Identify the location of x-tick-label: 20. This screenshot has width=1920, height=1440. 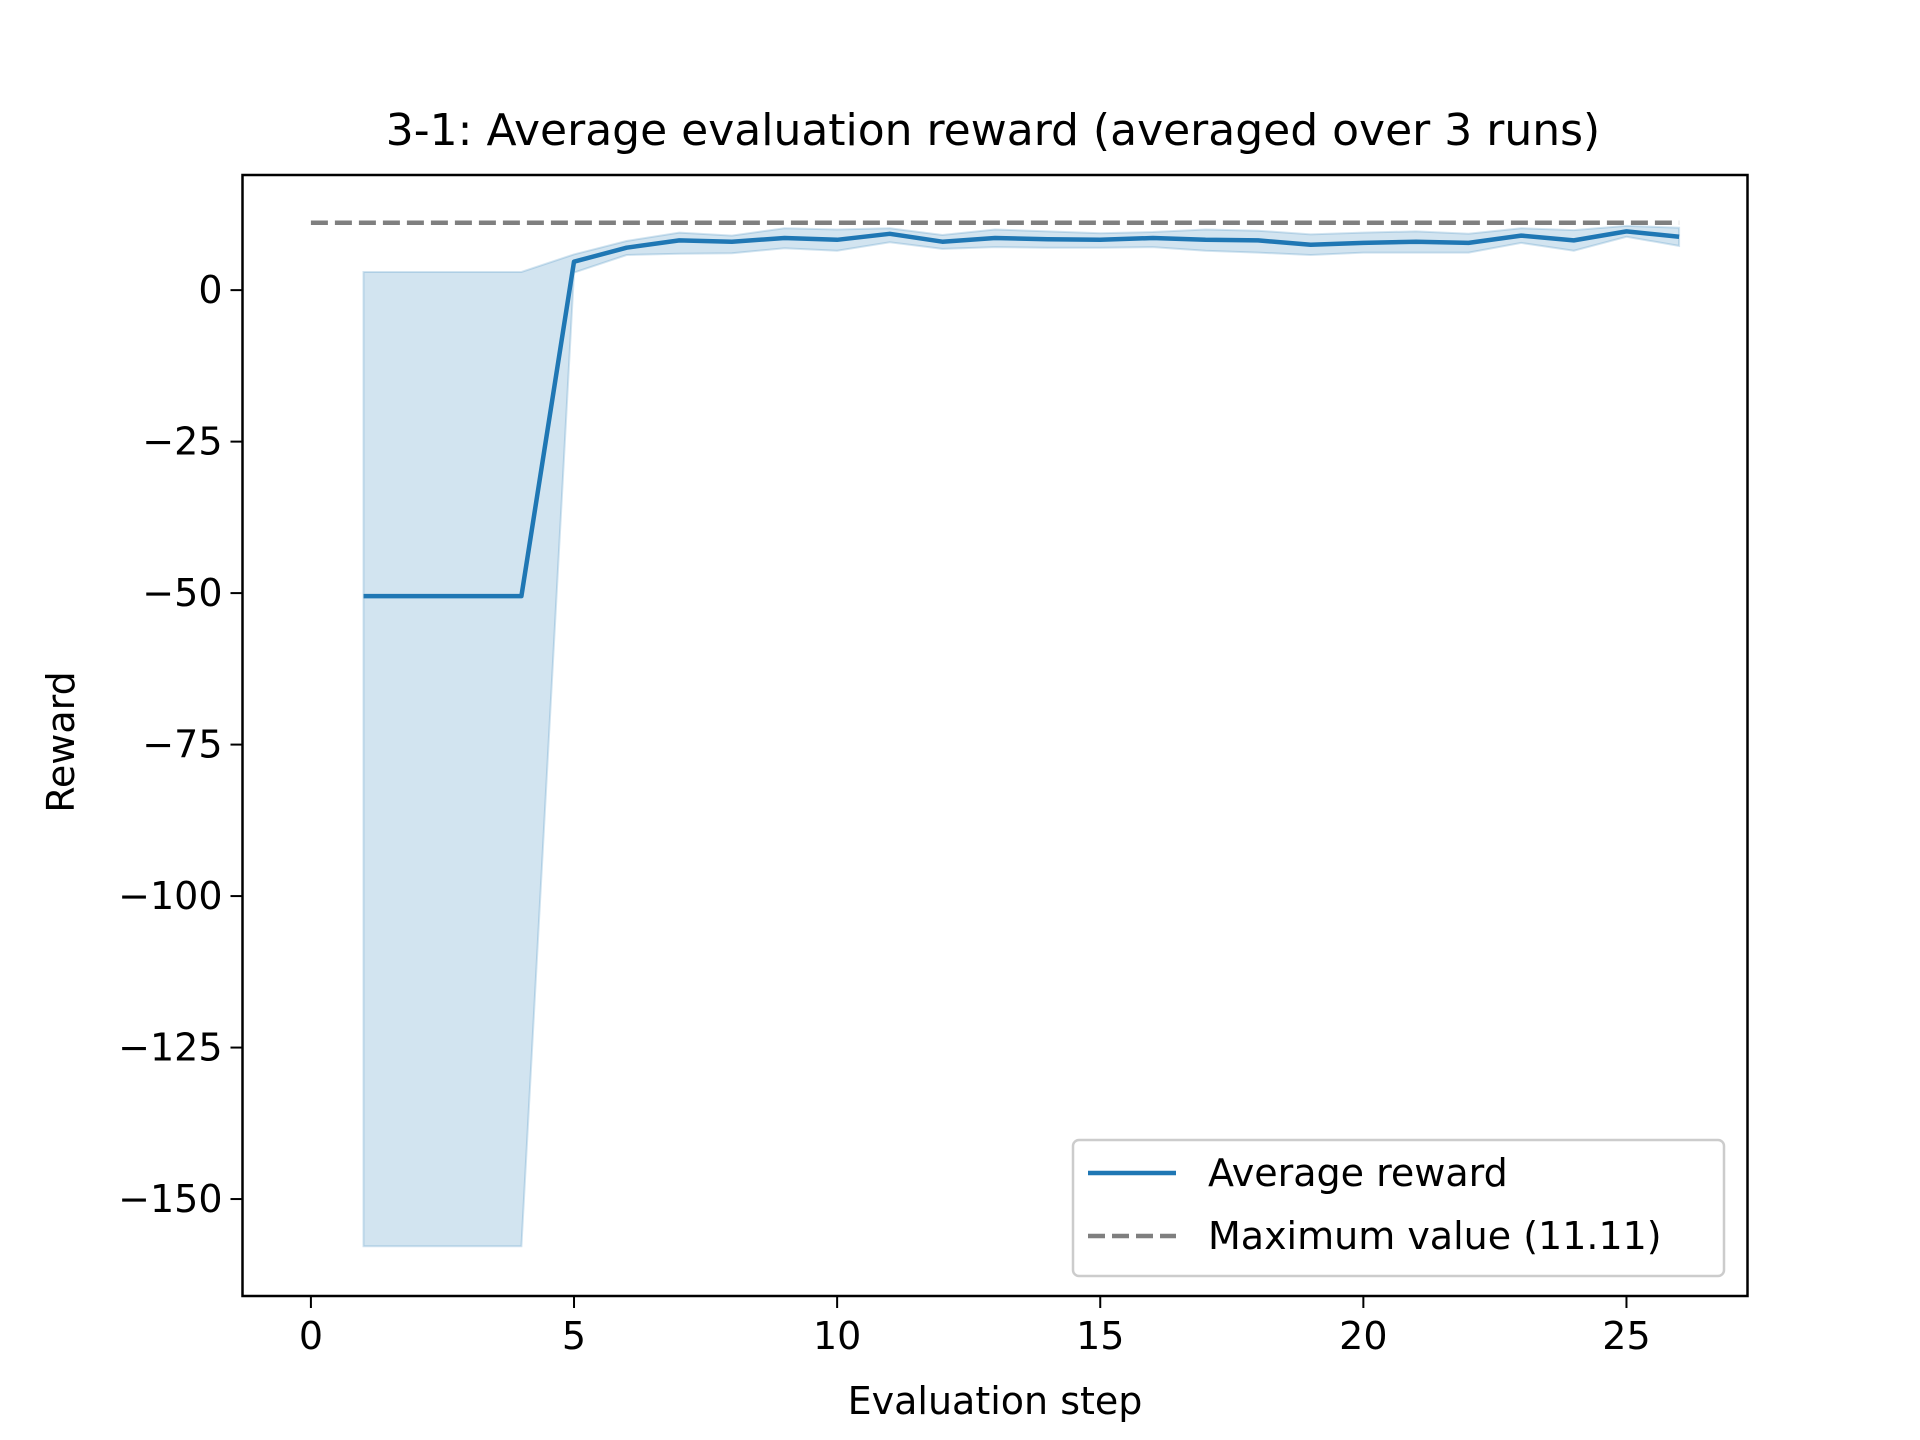
(1363, 1336).